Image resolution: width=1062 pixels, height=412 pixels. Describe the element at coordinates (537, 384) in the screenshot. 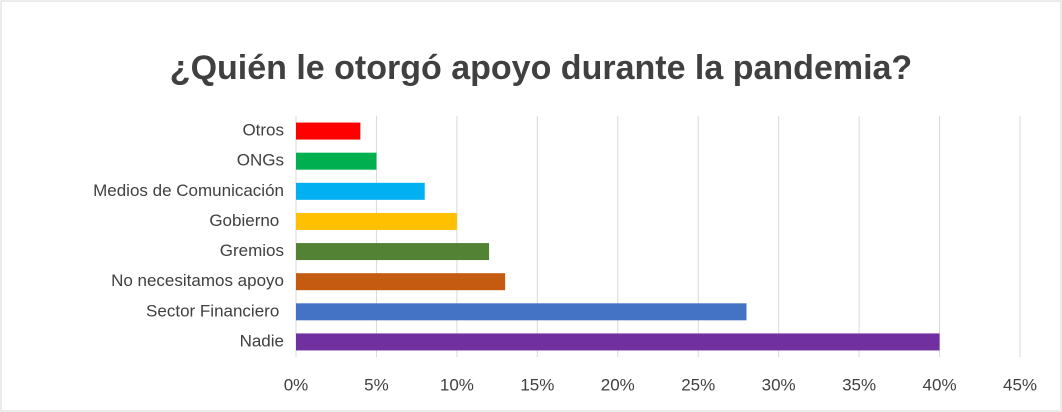

I see `x-tick-label: 15%` at that location.